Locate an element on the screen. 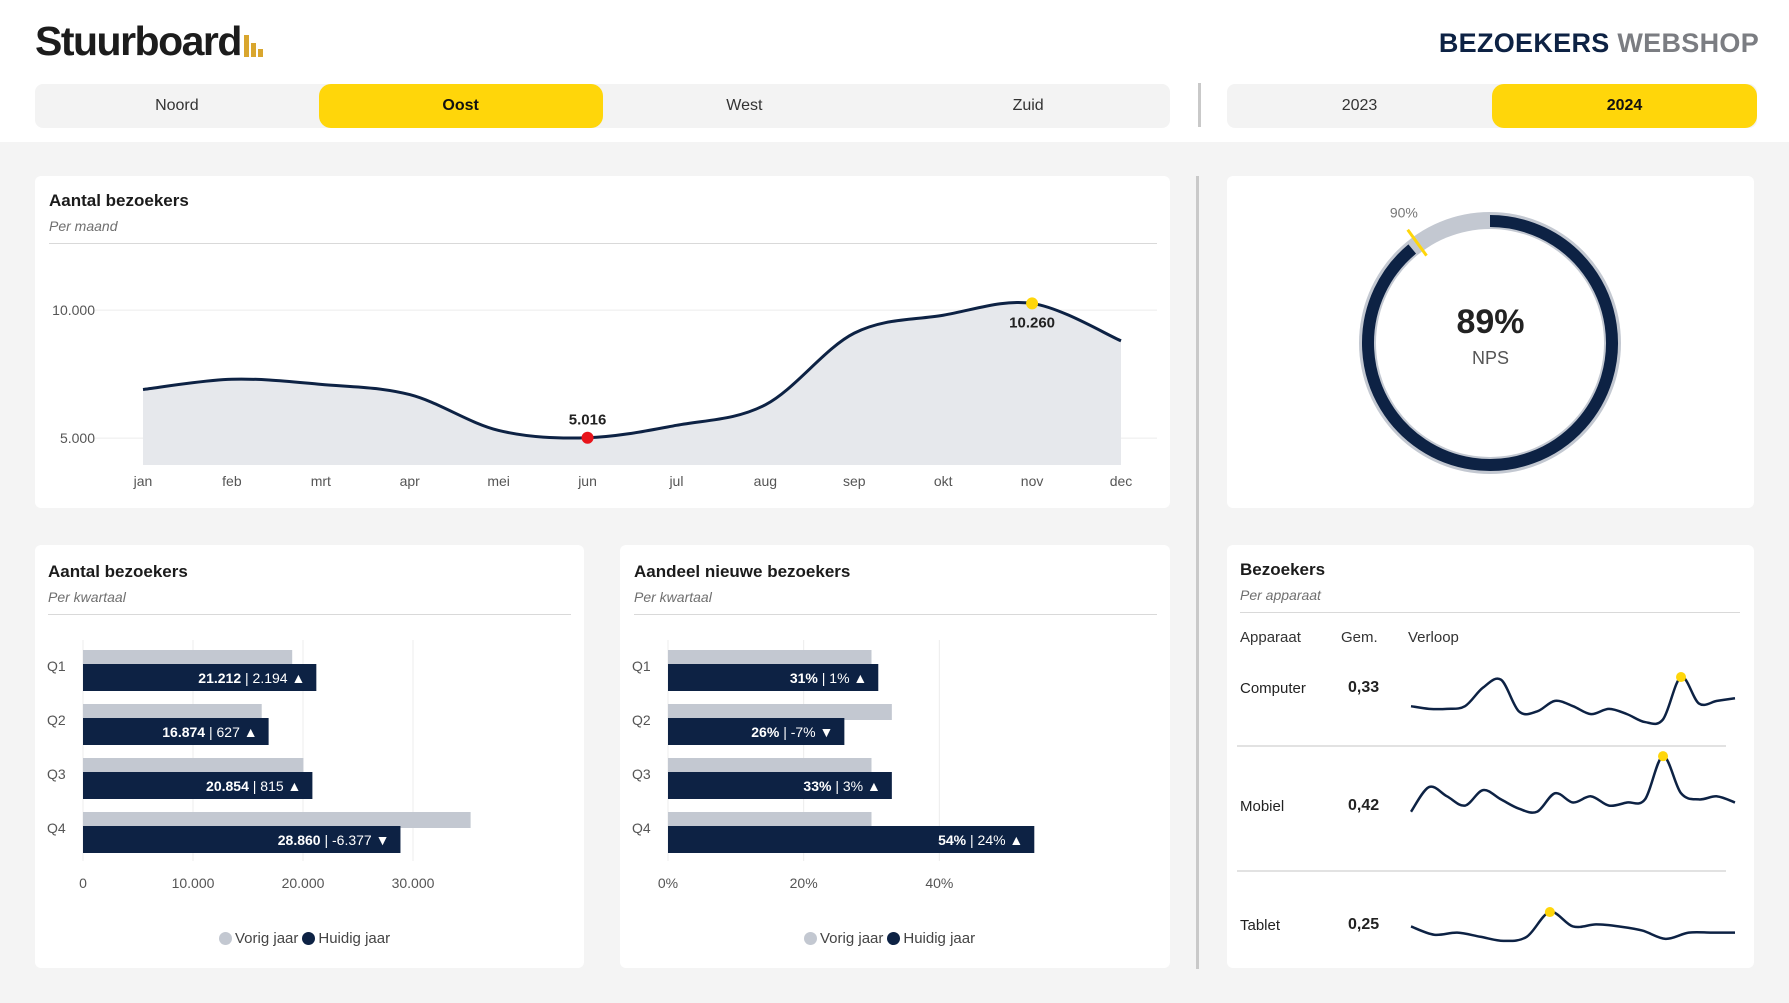 The width and height of the screenshot is (1789, 1003). region-option-west: West is located at coordinates (744, 105).